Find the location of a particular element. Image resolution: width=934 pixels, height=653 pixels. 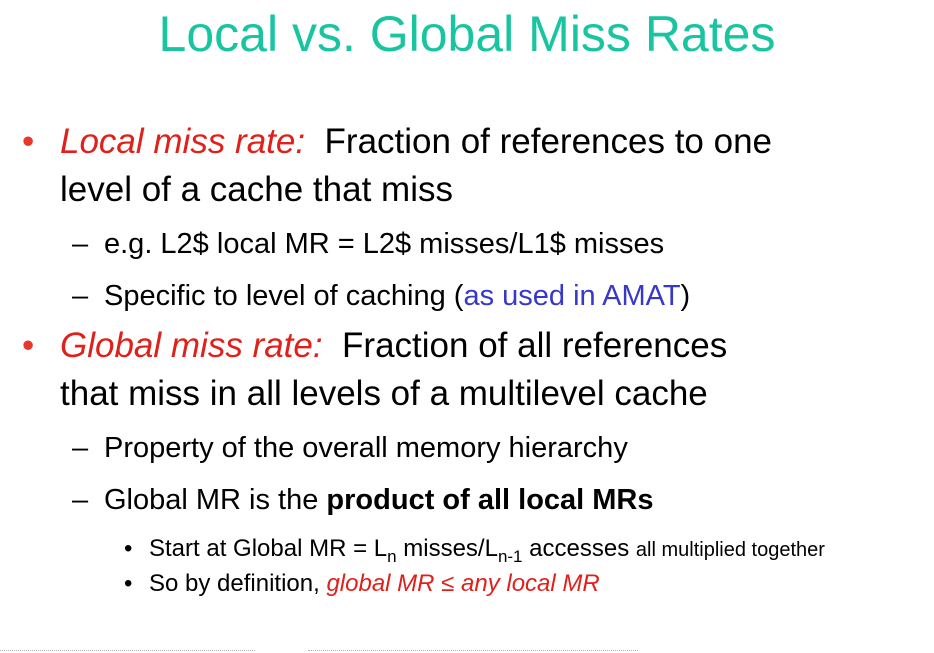

definition-text-cont: level of a cache that miss is located at coordinates (256, 189).